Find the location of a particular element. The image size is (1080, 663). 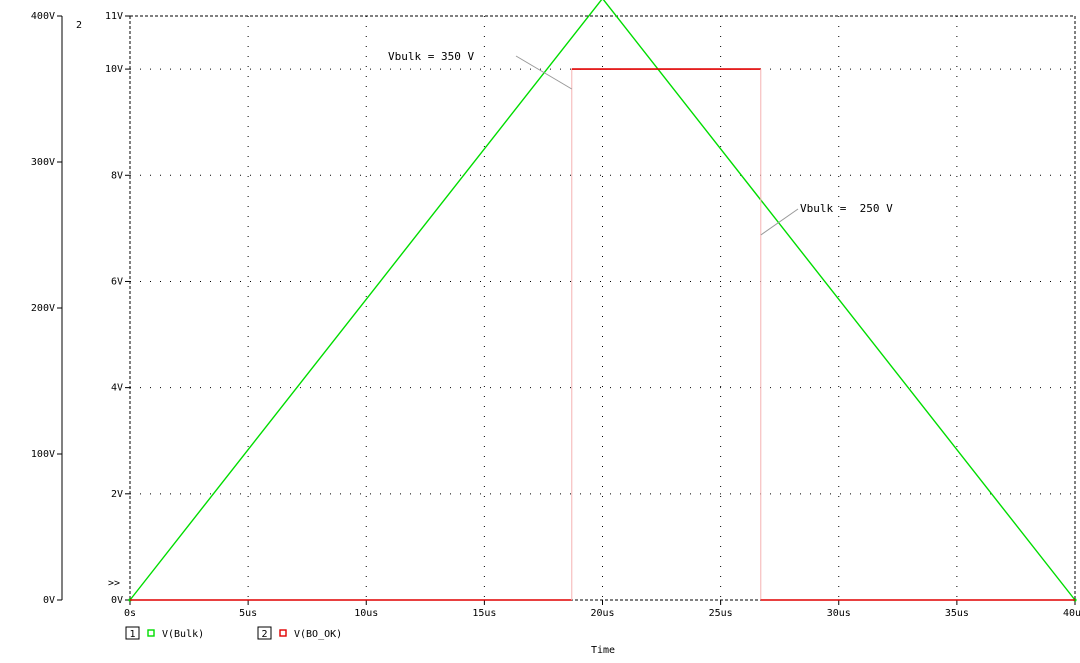

axis-1: 2 0V 100V 200V 300V 400V is located at coordinates (56, 308).